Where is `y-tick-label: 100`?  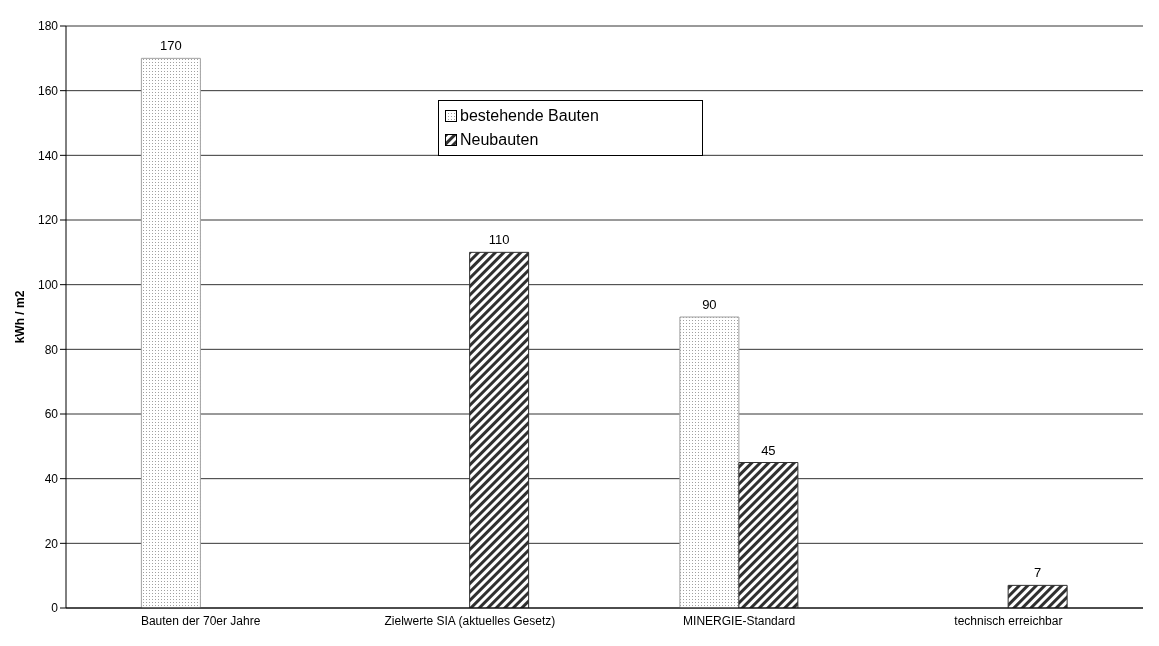 y-tick-label: 100 is located at coordinates (48, 284).